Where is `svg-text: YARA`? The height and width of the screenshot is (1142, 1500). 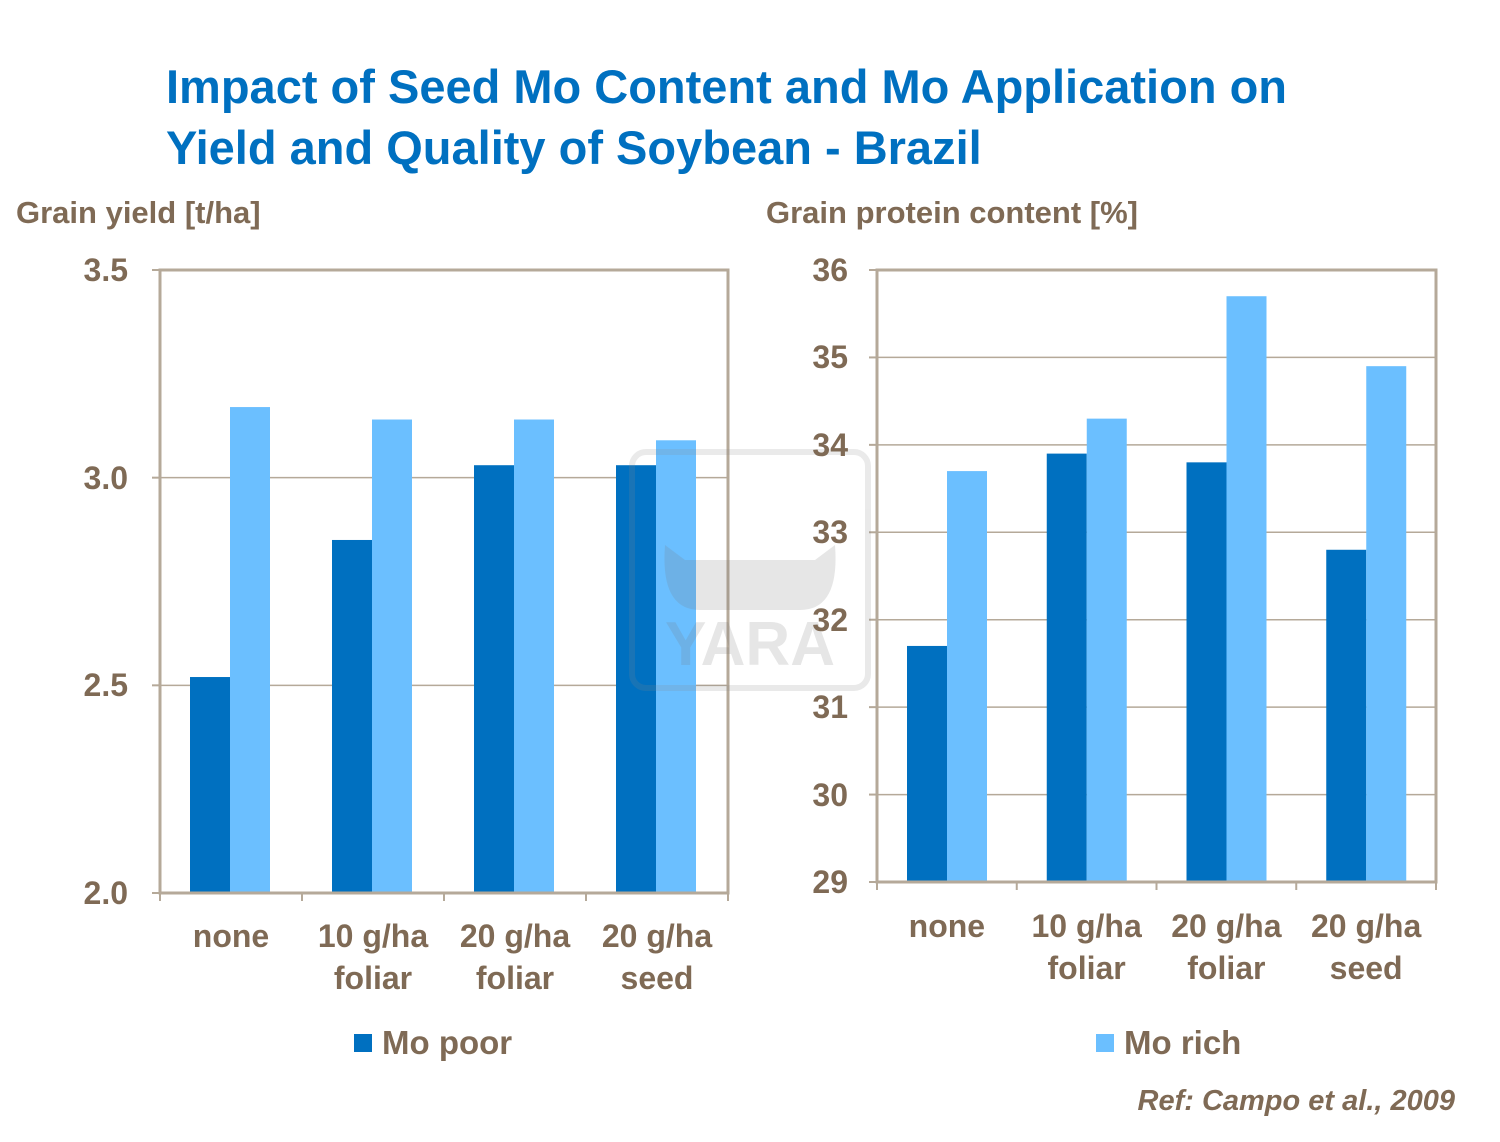
svg-text: YARA is located at coordinates (750, 644).